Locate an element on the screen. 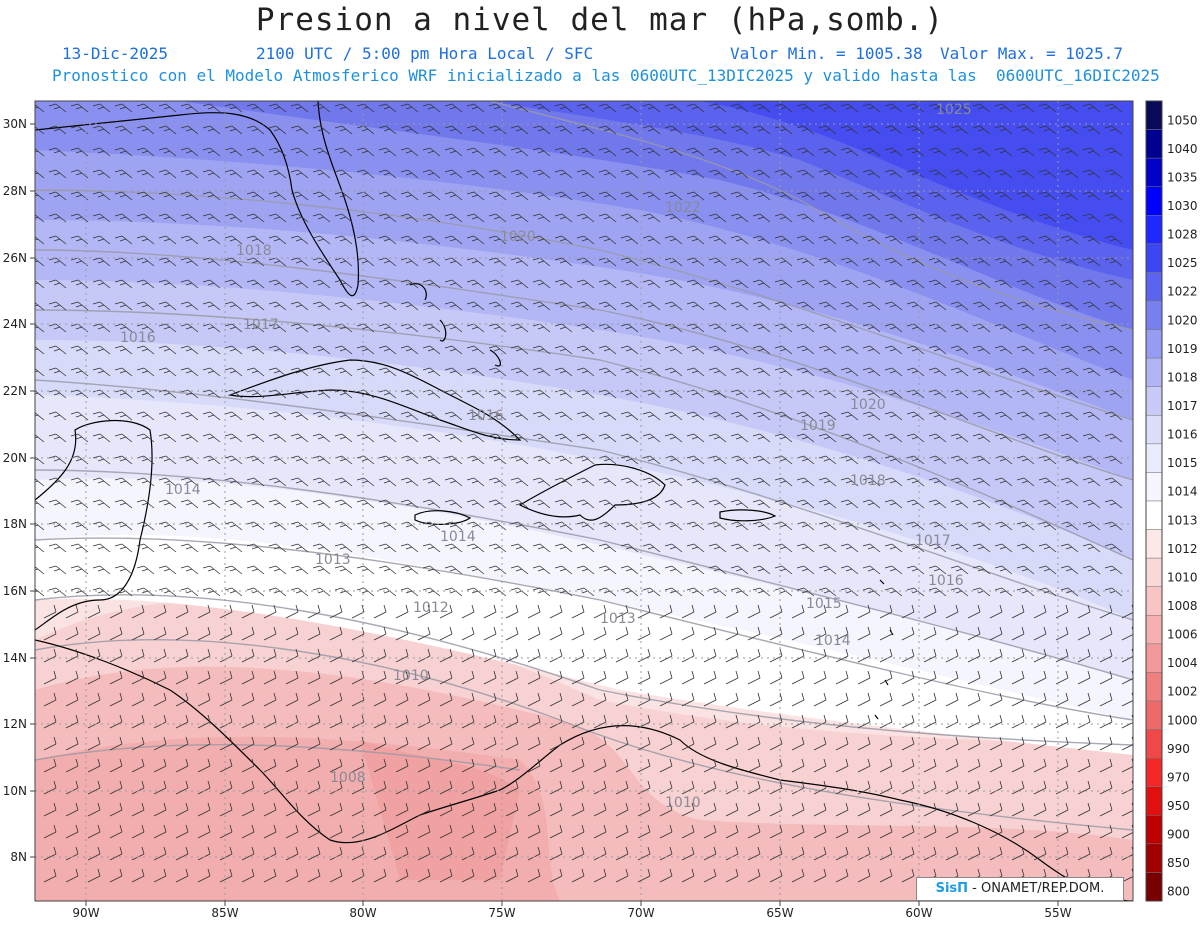  lat-label: 20N is located at coordinates (15, 458).